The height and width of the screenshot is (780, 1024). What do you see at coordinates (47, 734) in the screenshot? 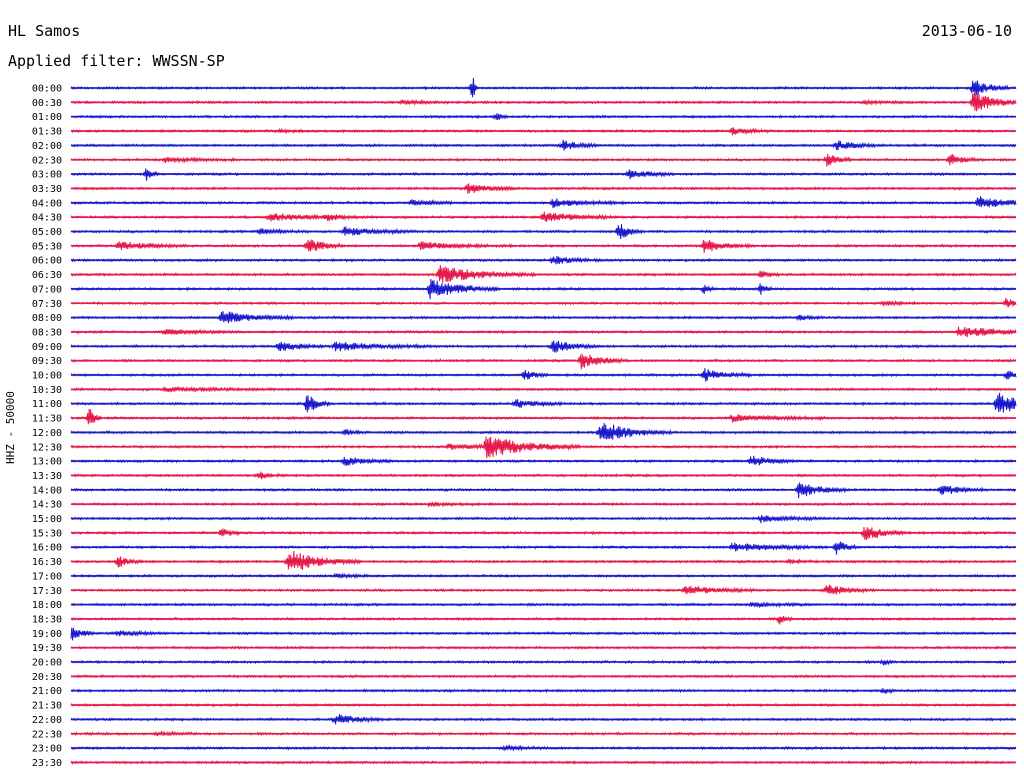
I see `row-label: 22:30` at bounding box center [47, 734].